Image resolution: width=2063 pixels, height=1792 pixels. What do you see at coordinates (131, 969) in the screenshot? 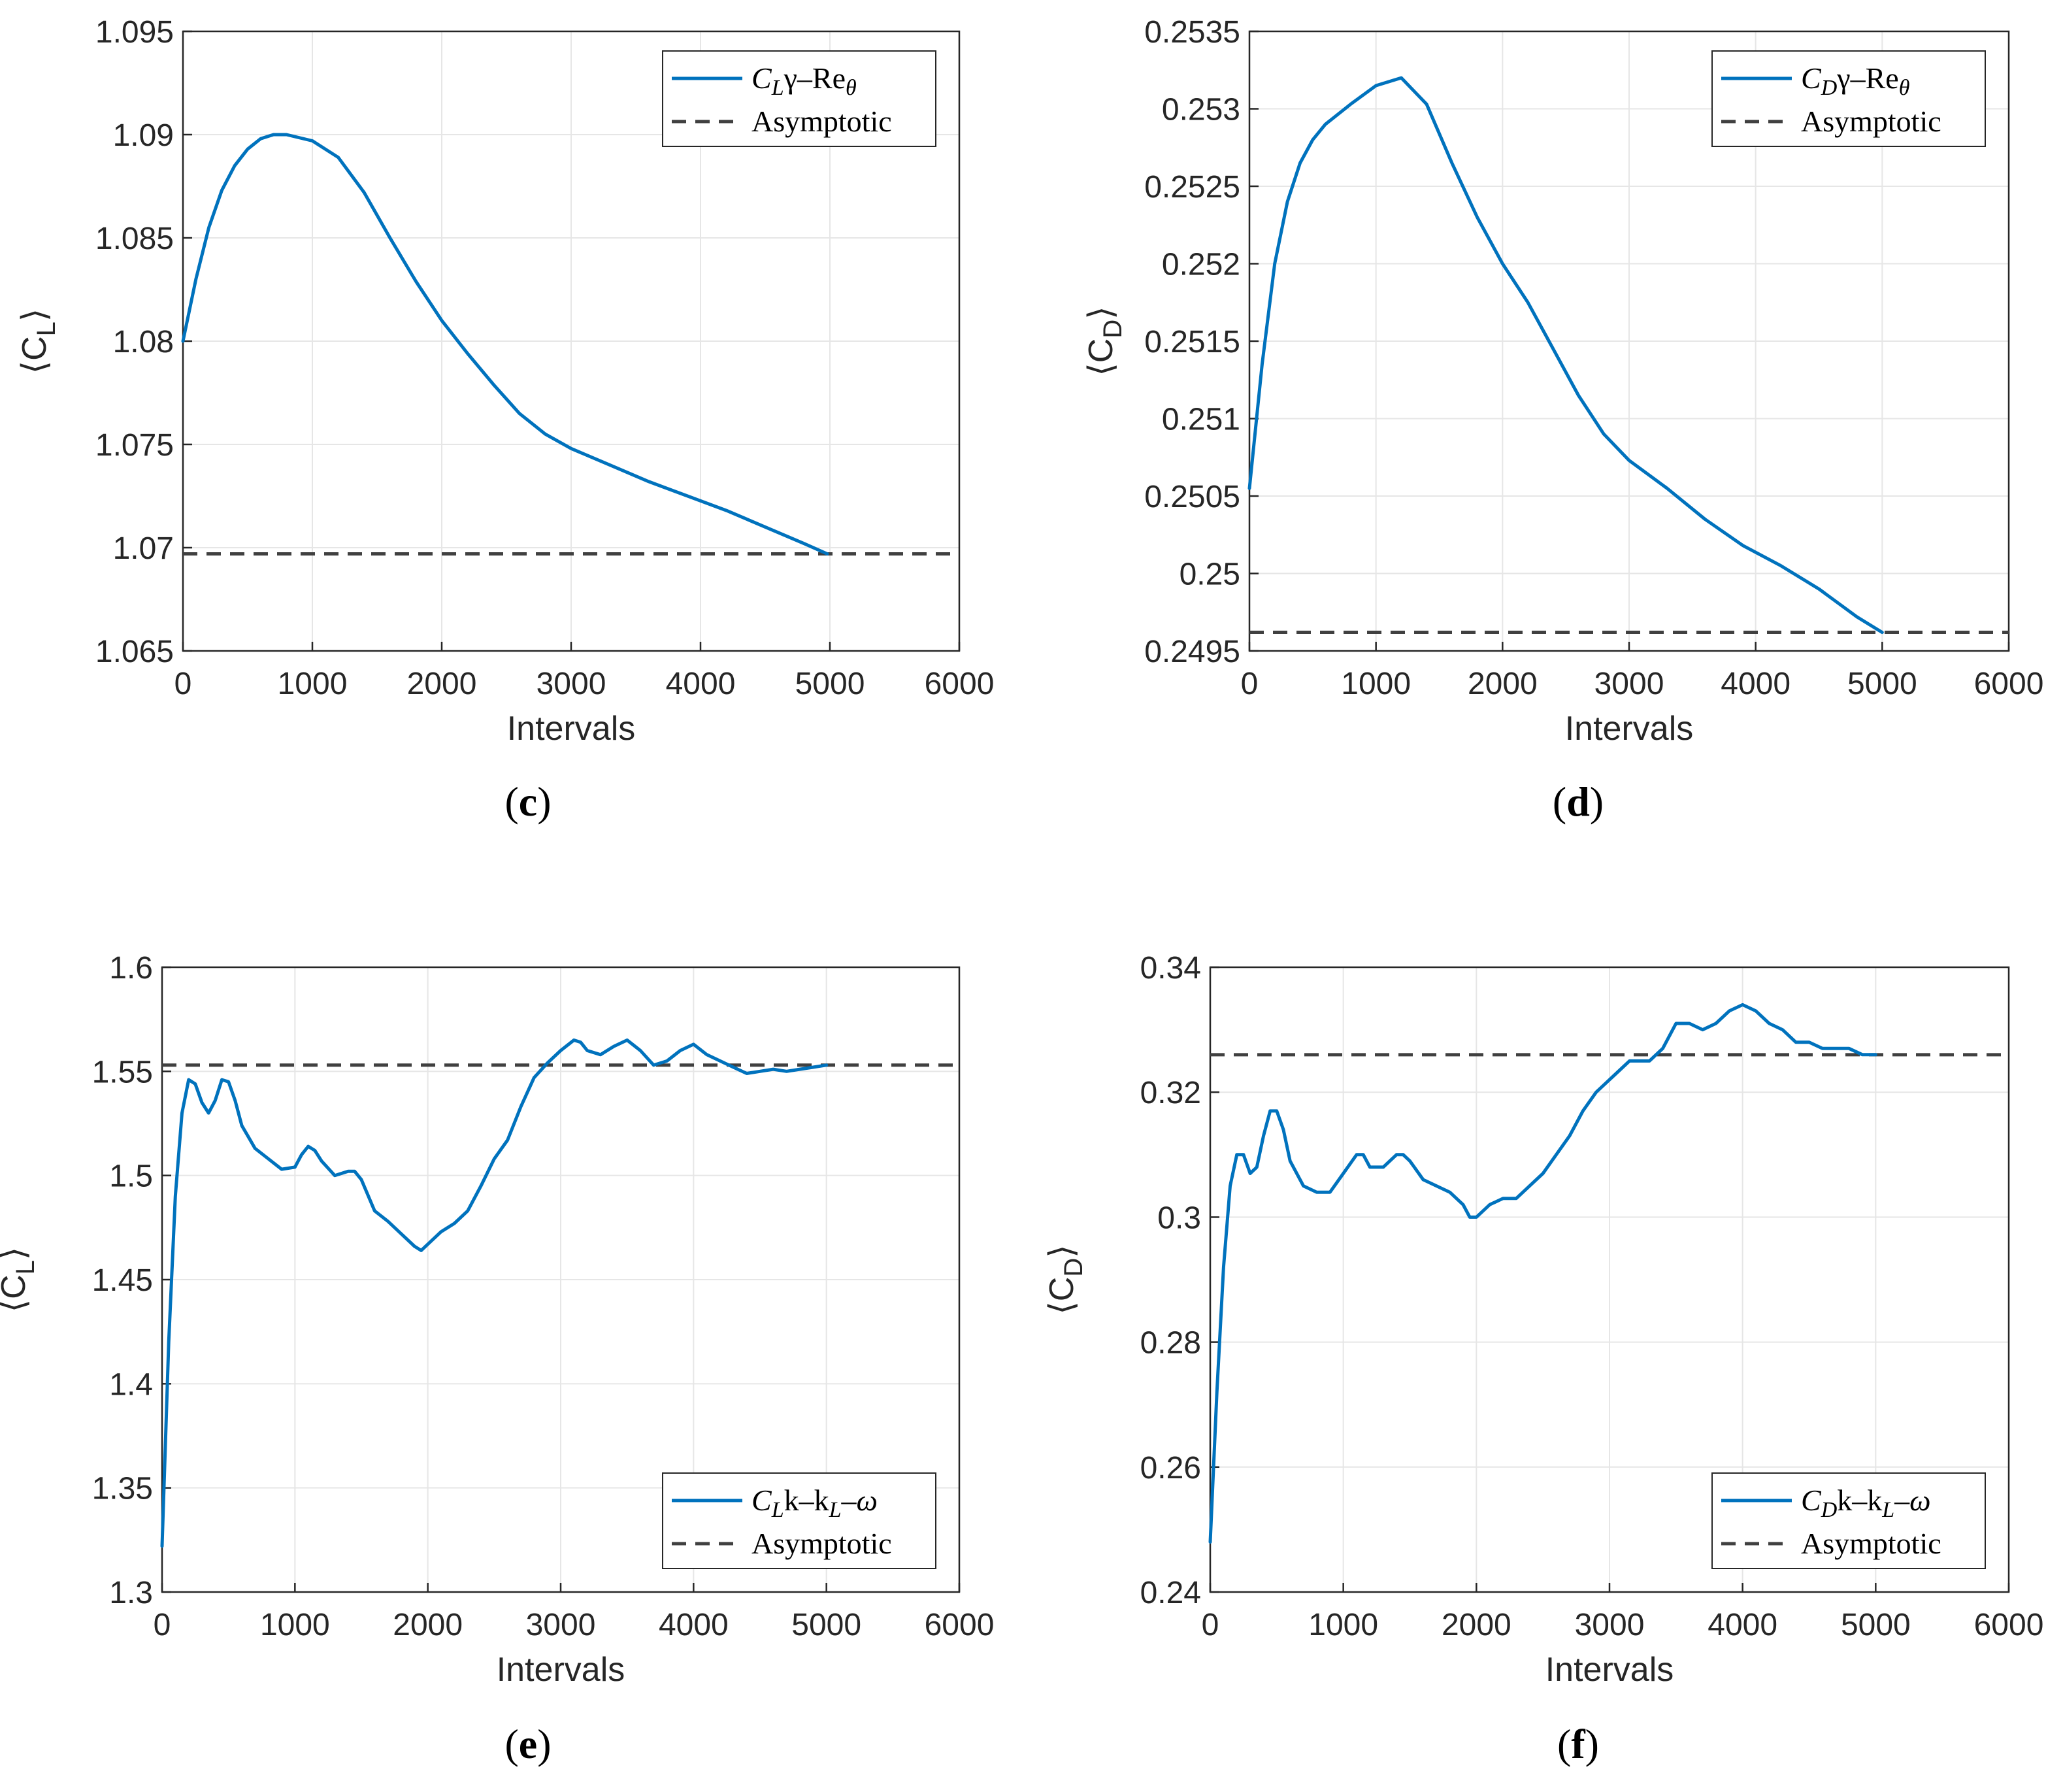
I see `y-tick-label: 1.6` at bounding box center [131, 969].